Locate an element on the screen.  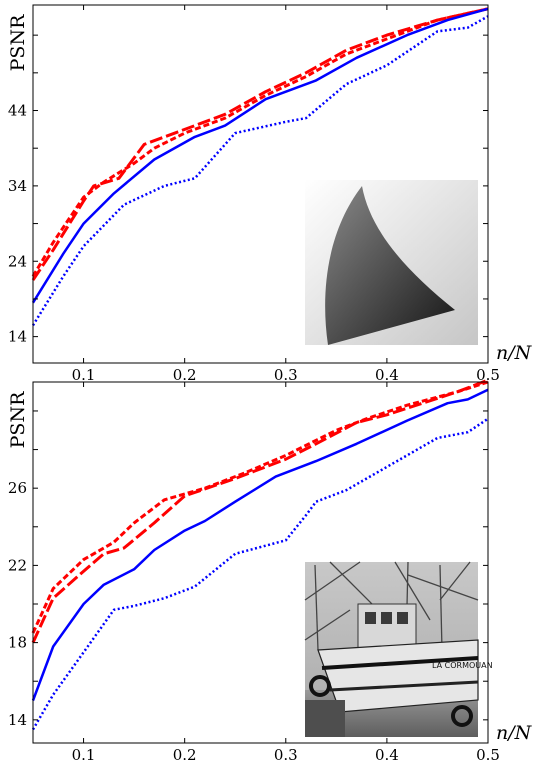
inset-wedge-image is located at coordinates (391, 262).